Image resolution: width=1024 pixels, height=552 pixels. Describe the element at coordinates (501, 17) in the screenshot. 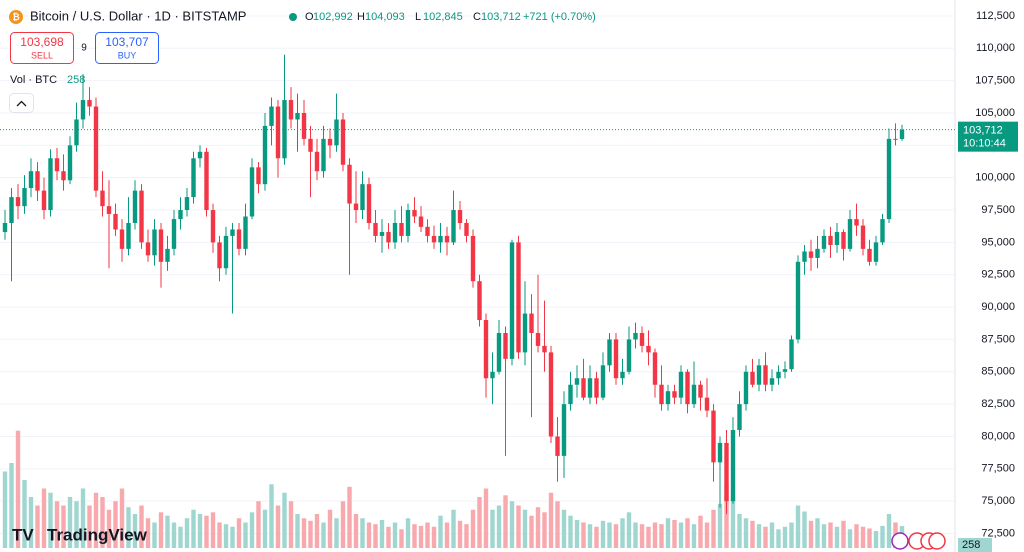

I see `ohlc-value: 103,712` at that location.